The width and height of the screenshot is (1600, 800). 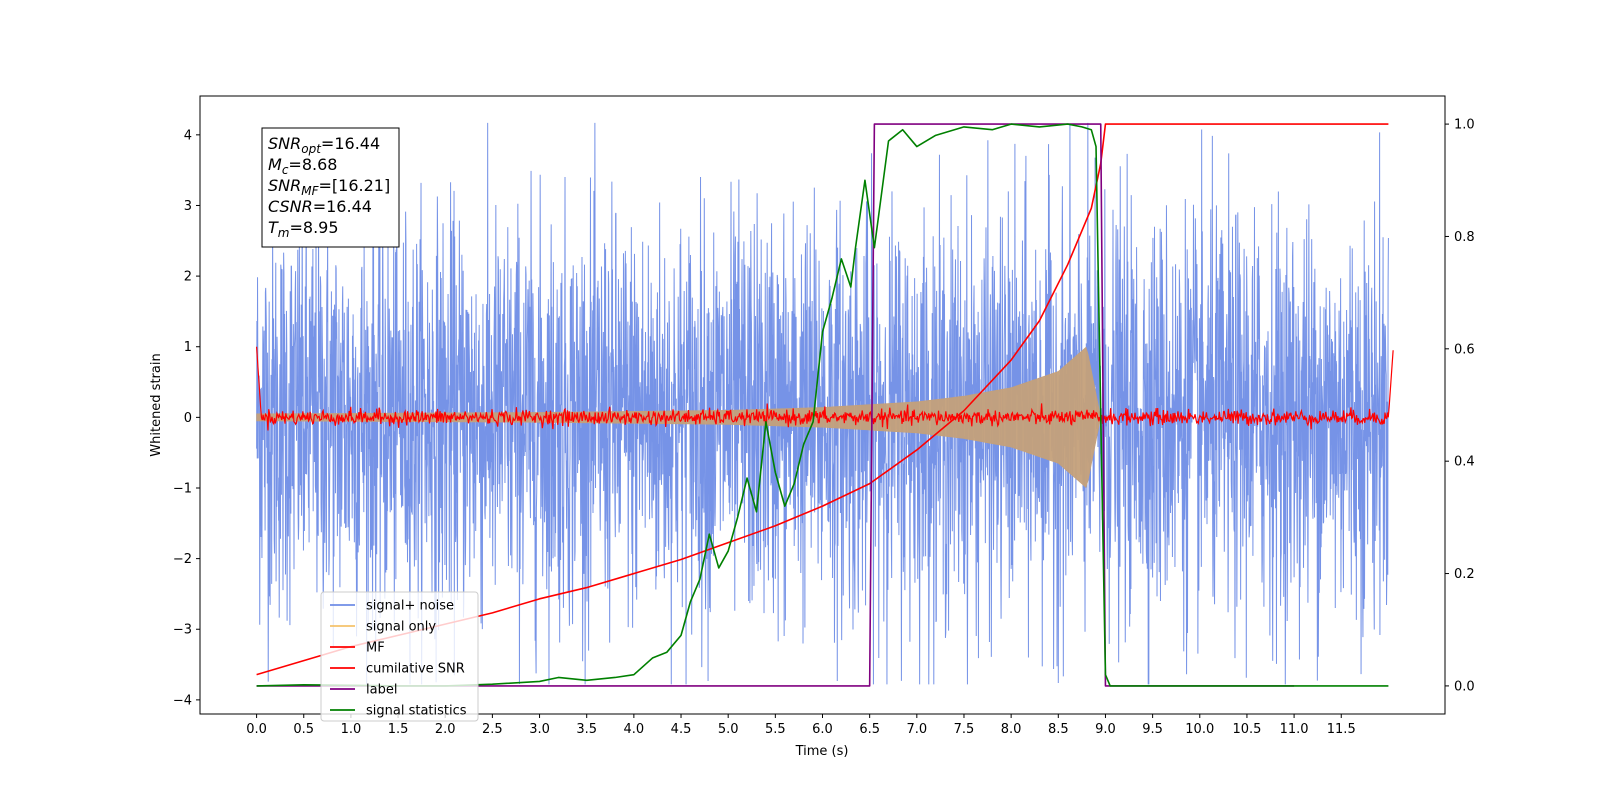 I want to click on y-axis-label: Whitened strain, so click(x=156, y=404).